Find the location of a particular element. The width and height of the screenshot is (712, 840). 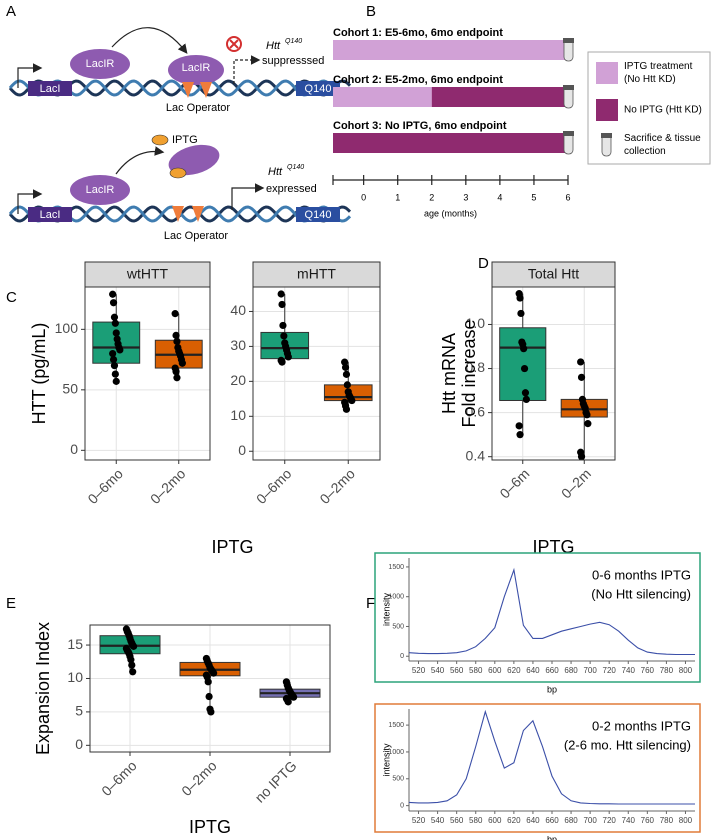

x-tick-label: 1 is located at coordinates (397, 197).